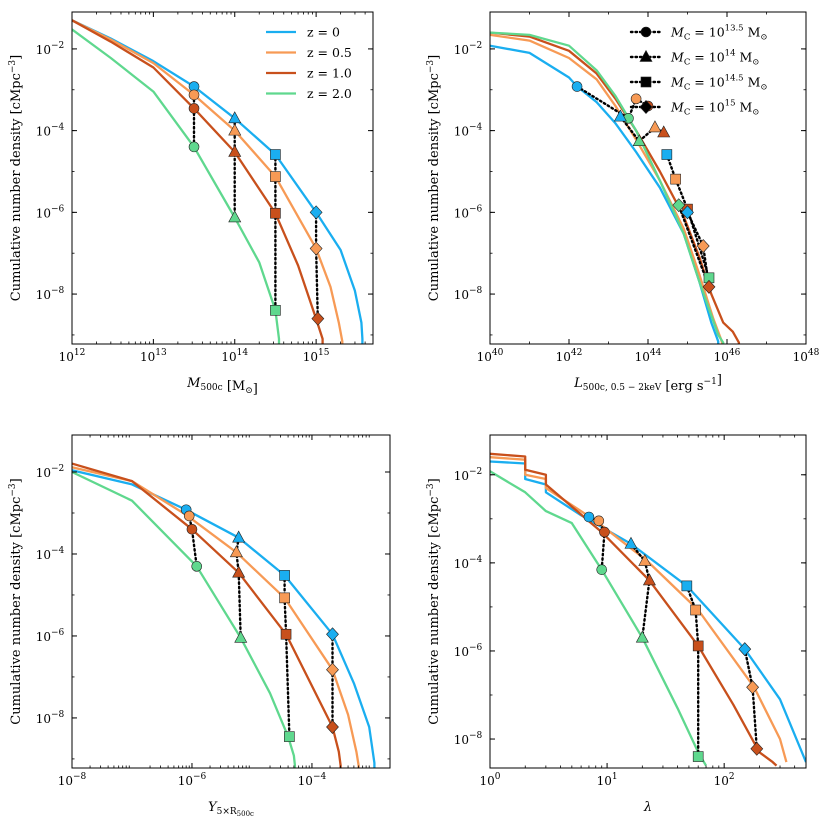  Describe the element at coordinates (192, 780) in the screenshot. I see `x-tick-label: 10⁻⁶` at that location.